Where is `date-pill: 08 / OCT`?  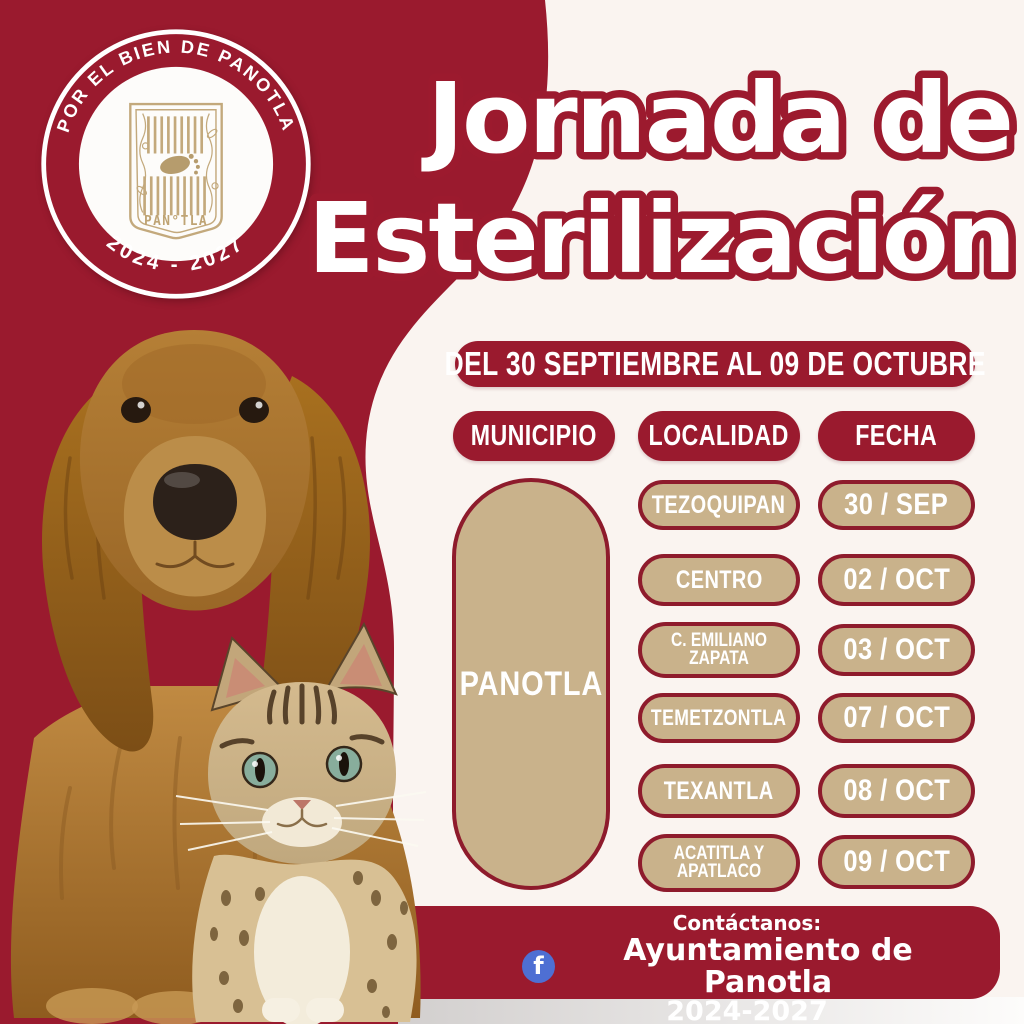 date-pill: 08 / OCT is located at coordinates (896, 791).